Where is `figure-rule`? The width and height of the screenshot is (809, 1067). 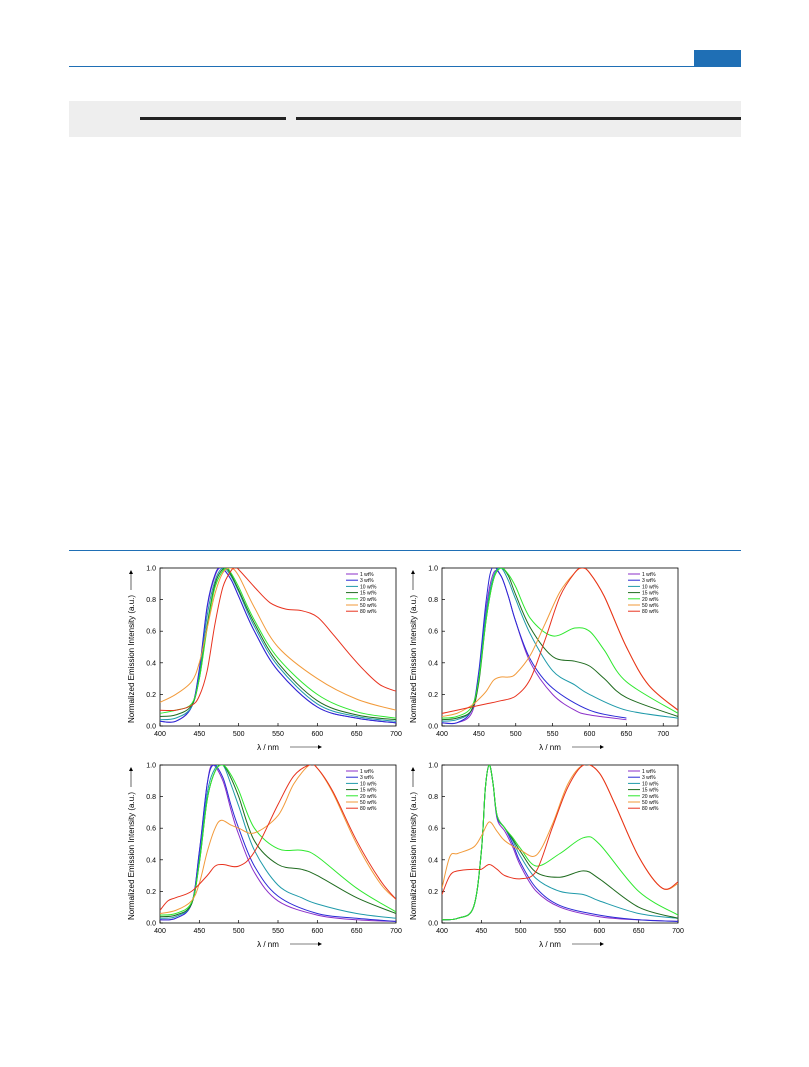 figure-rule is located at coordinates (405, 550).